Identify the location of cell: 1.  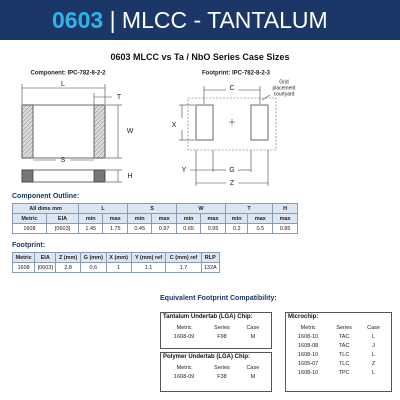
(118, 267).